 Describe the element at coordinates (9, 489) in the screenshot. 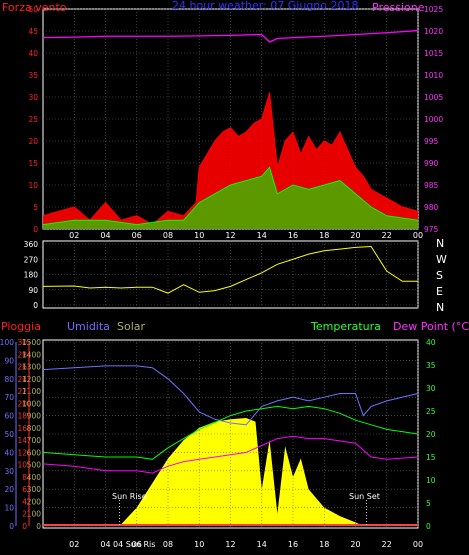

I see `humidity-tick: 20` at that location.